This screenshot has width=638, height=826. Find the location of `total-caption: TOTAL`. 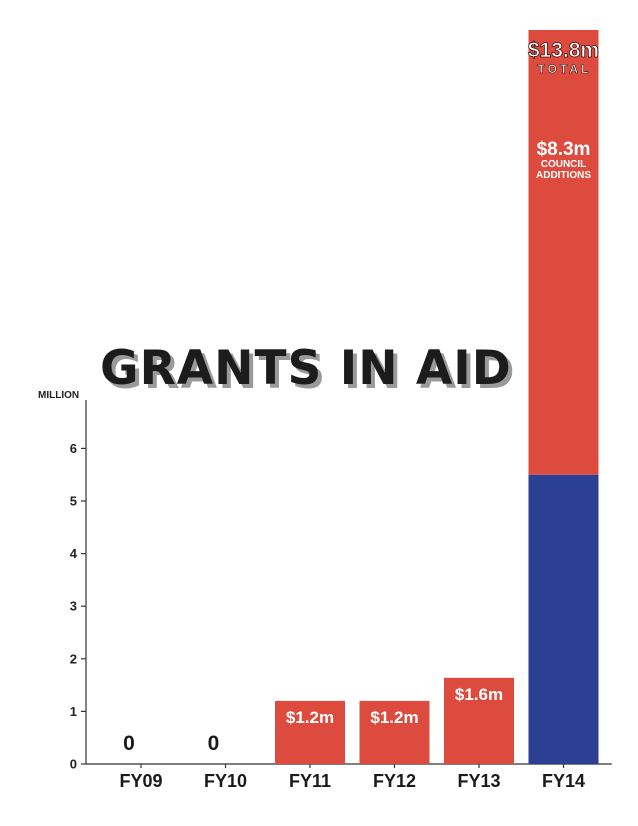

total-caption: TOTAL is located at coordinates (565, 69).